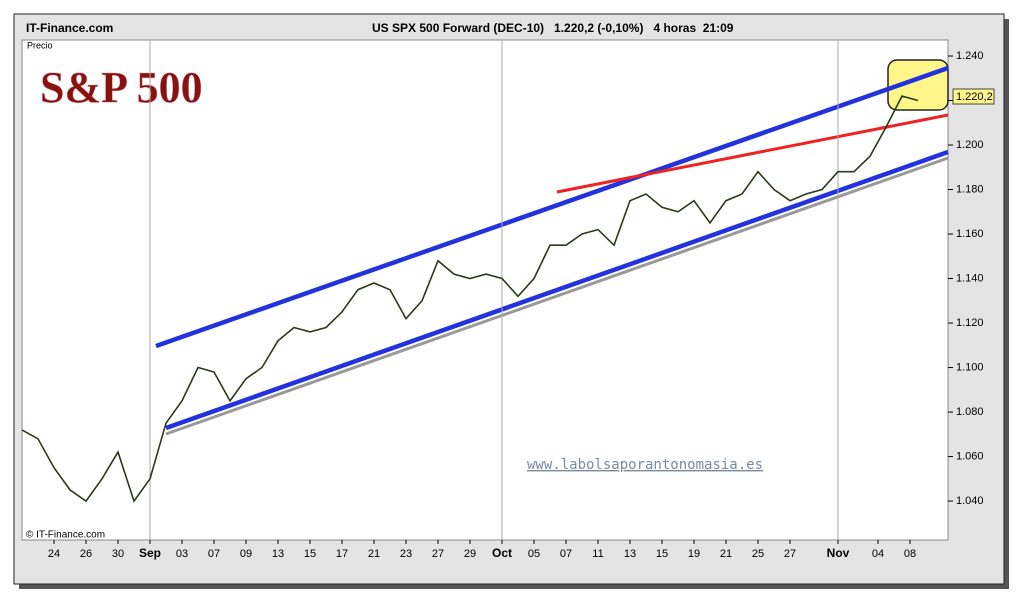 The width and height of the screenshot is (1020, 605). I want to click on last-price-box, so click(973, 96).